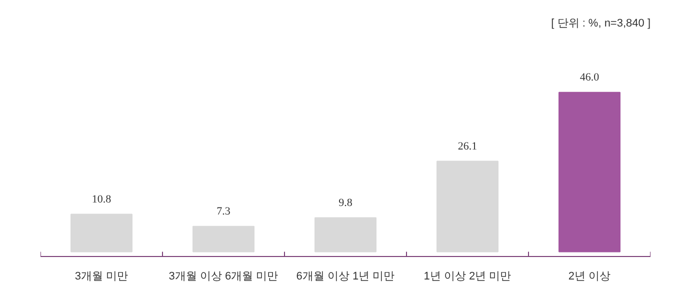  I want to click on x-tick-label: 2년 이상, so click(589, 276).